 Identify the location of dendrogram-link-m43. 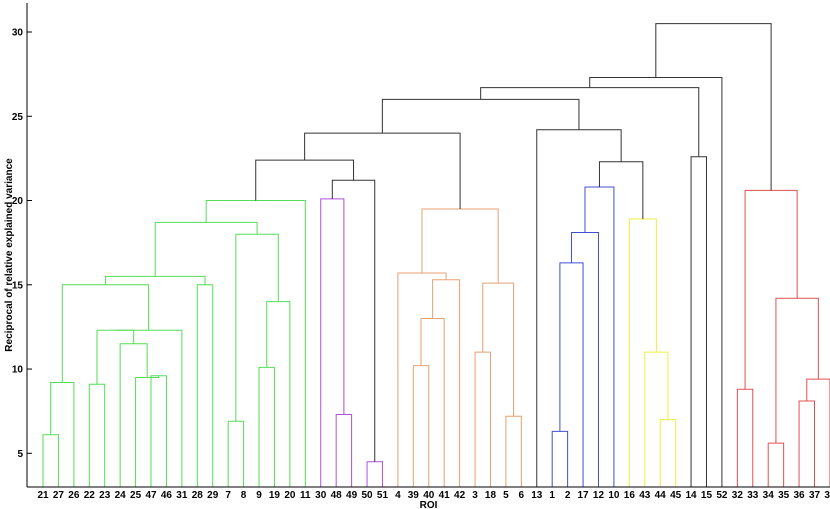
(590, 122).